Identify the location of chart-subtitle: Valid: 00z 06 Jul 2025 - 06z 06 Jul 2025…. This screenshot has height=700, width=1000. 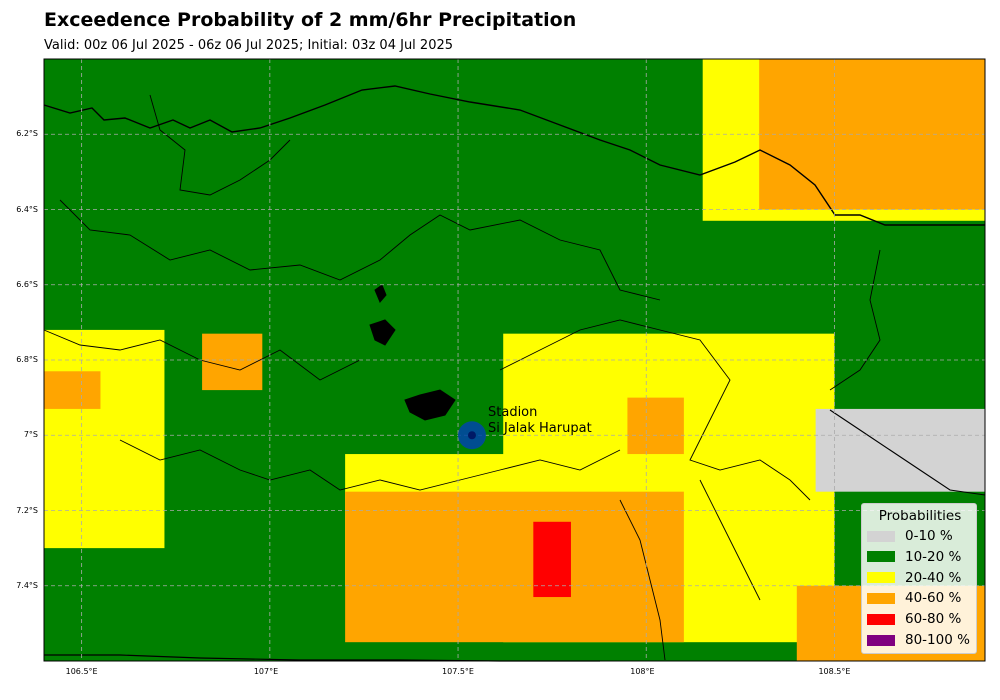
(249, 45).